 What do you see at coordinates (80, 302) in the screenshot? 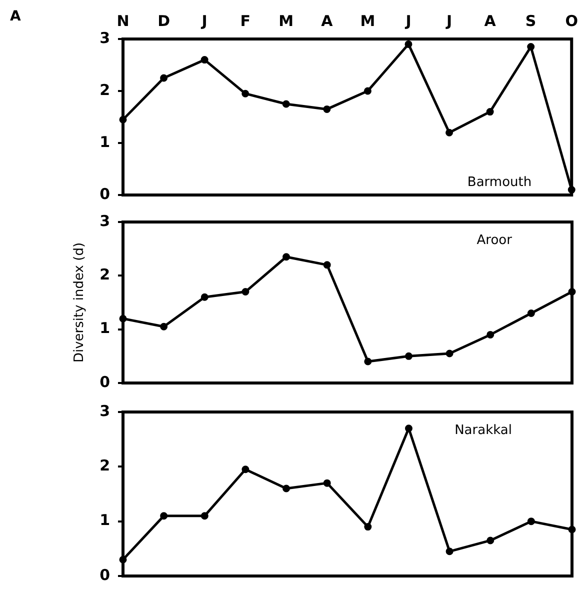
I see `y-axis-title: Diversity index (d)` at bounding box center [80, 302].